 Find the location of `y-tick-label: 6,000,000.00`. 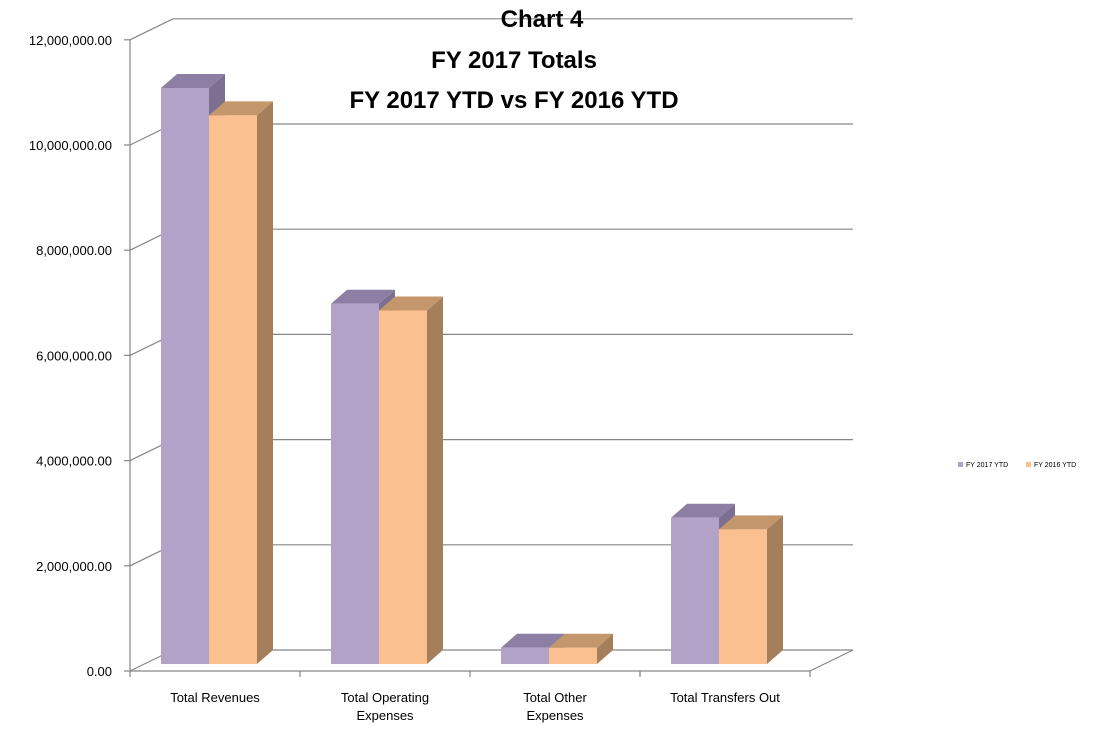

y-tick-label: 6,000,000.00 is located at coordinates (74, 355).